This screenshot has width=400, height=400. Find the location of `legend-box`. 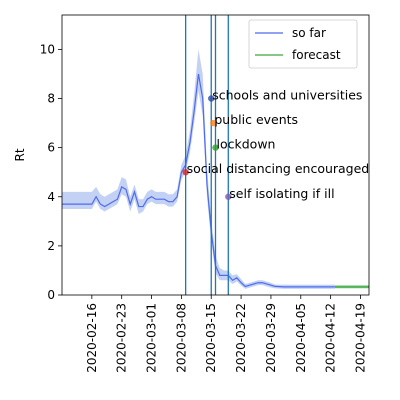

legend-box is located at coordinates (303, 44).